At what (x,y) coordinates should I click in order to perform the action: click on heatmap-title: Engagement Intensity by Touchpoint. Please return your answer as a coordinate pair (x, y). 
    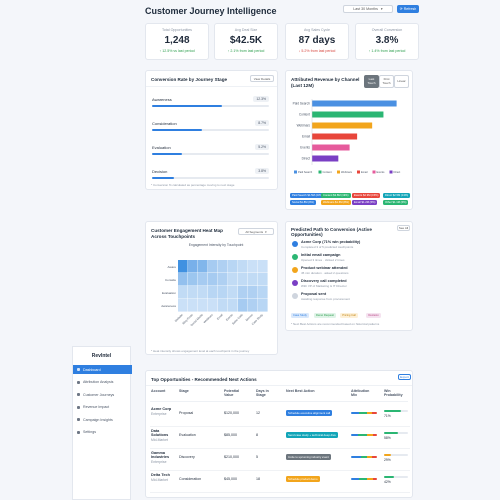
    Looking at the image, I should click on (216, 245).